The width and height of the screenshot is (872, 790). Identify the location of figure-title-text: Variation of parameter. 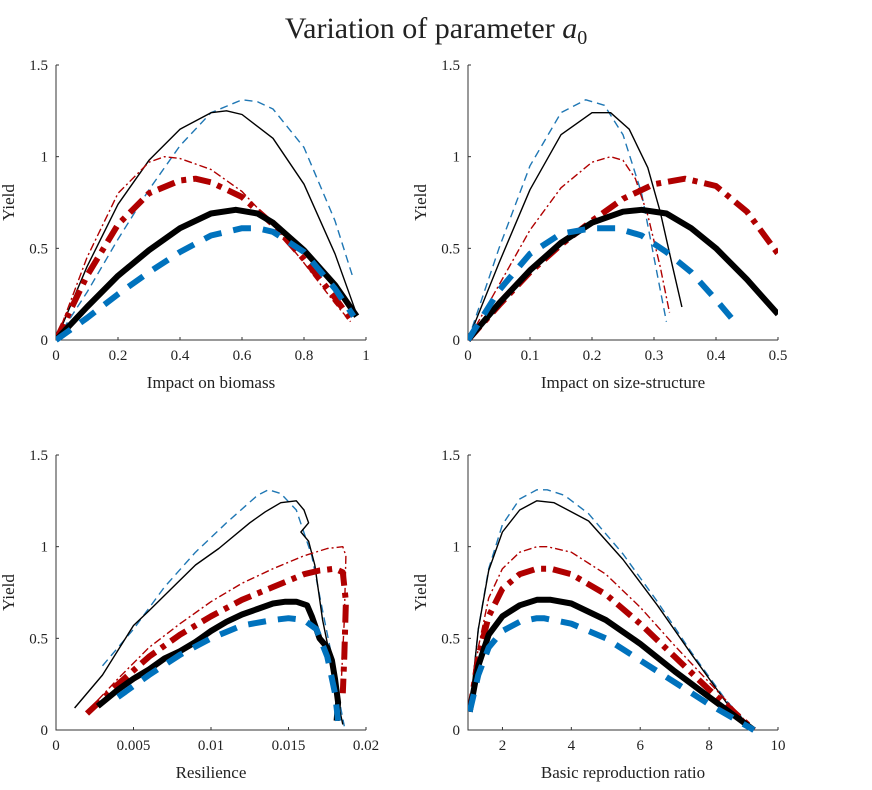
(423, 28).